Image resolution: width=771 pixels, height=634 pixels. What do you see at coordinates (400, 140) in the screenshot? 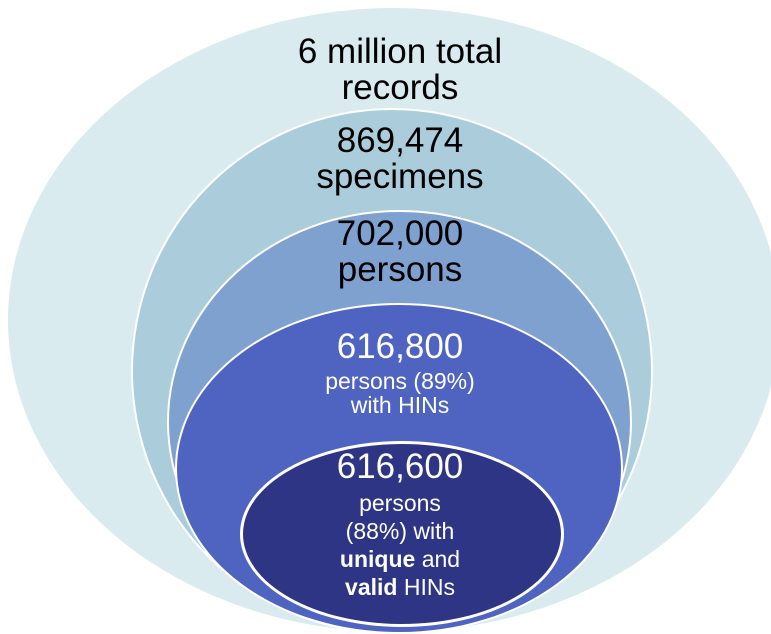
I see `specimens-value: 869,474` at bounding box center [400, 140].